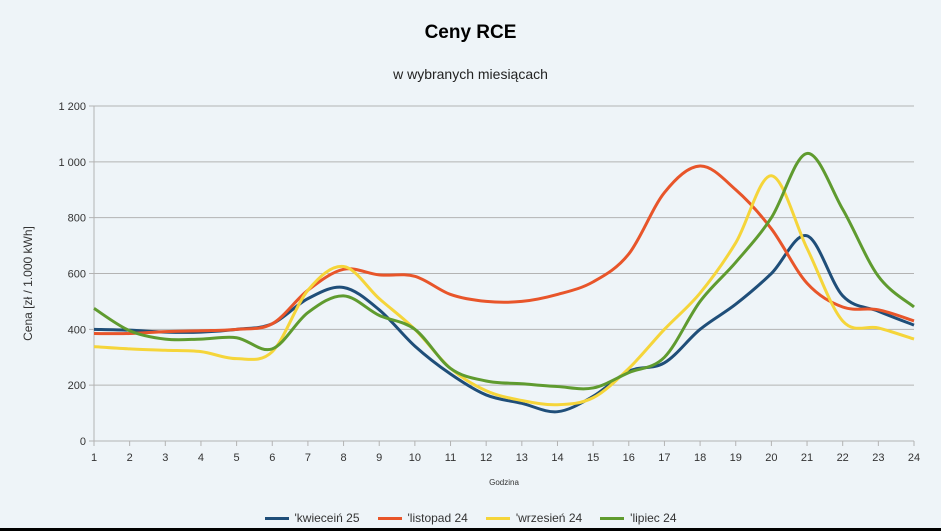 This screenshot has height=531, width=941. I want to click on x-tick-label: 11, so click(450, 458).